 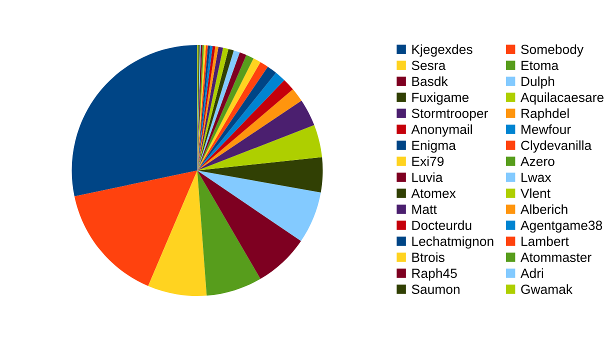 What do you see at coordinates (545, 114) in the screenshot?
I see `legend-label: Raphdel` at bounding box center [545, 114].